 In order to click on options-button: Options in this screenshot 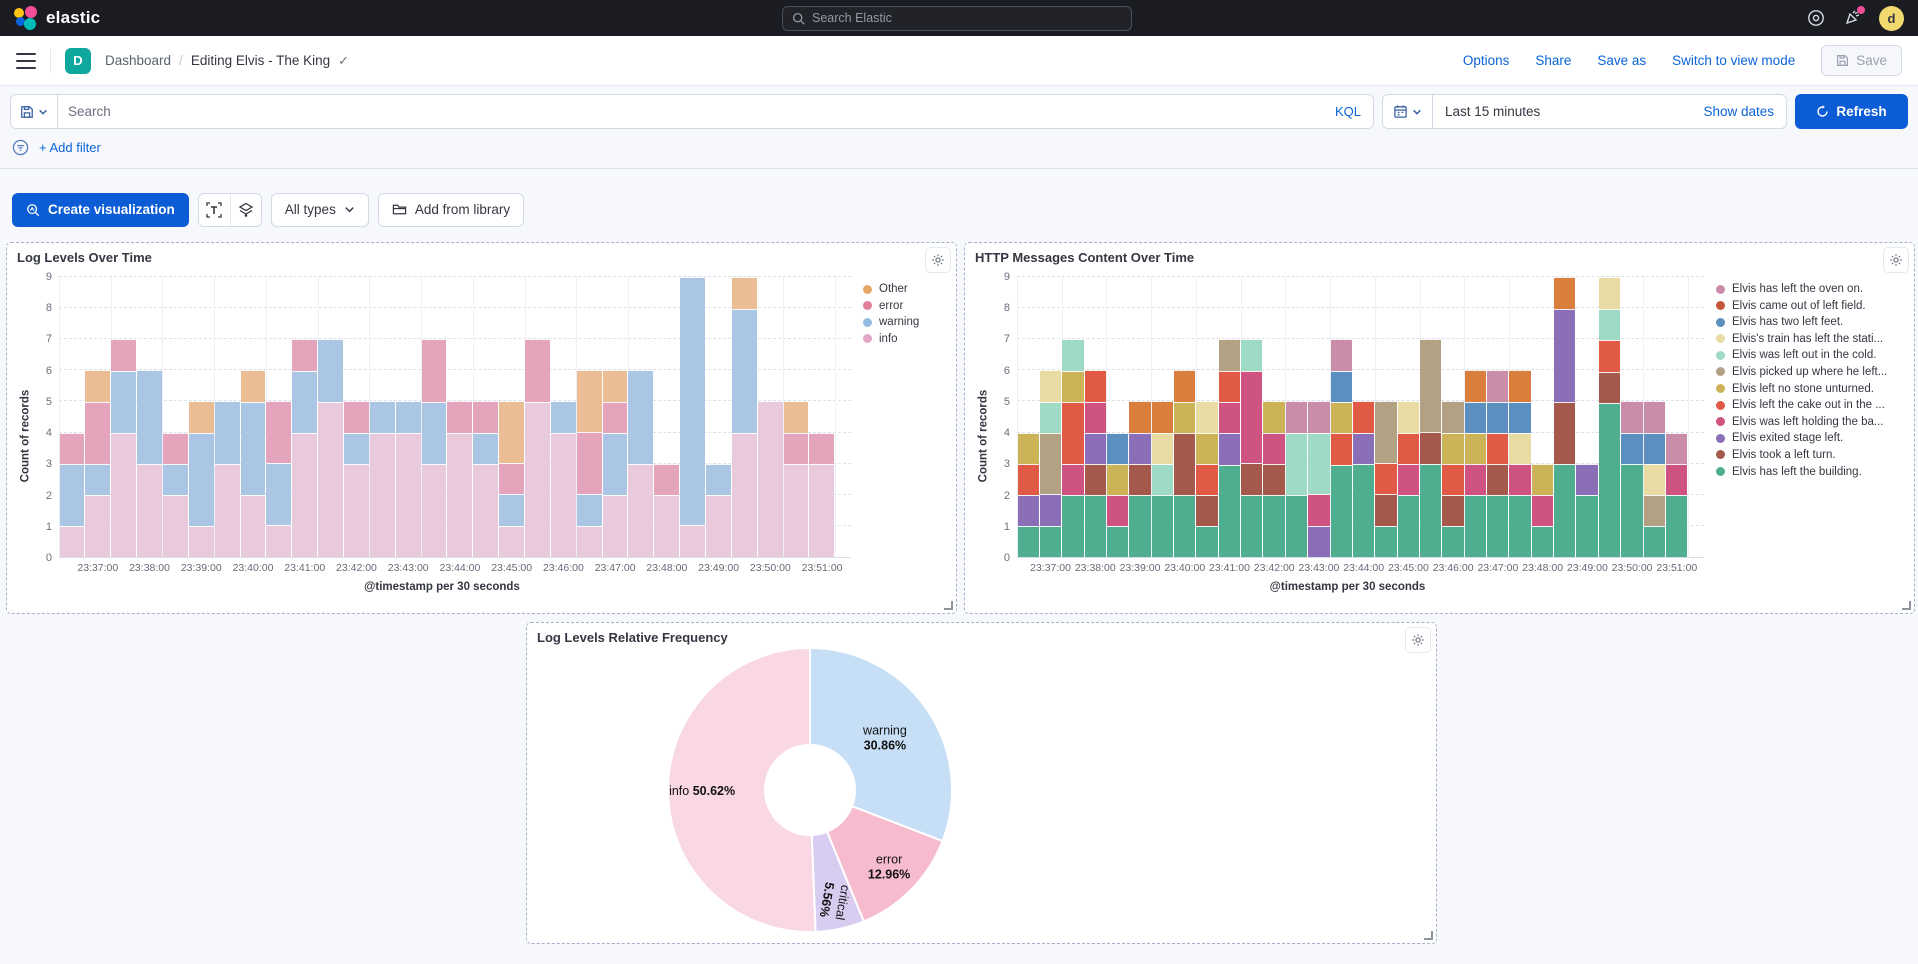, I will do `click(1486, 60)`.